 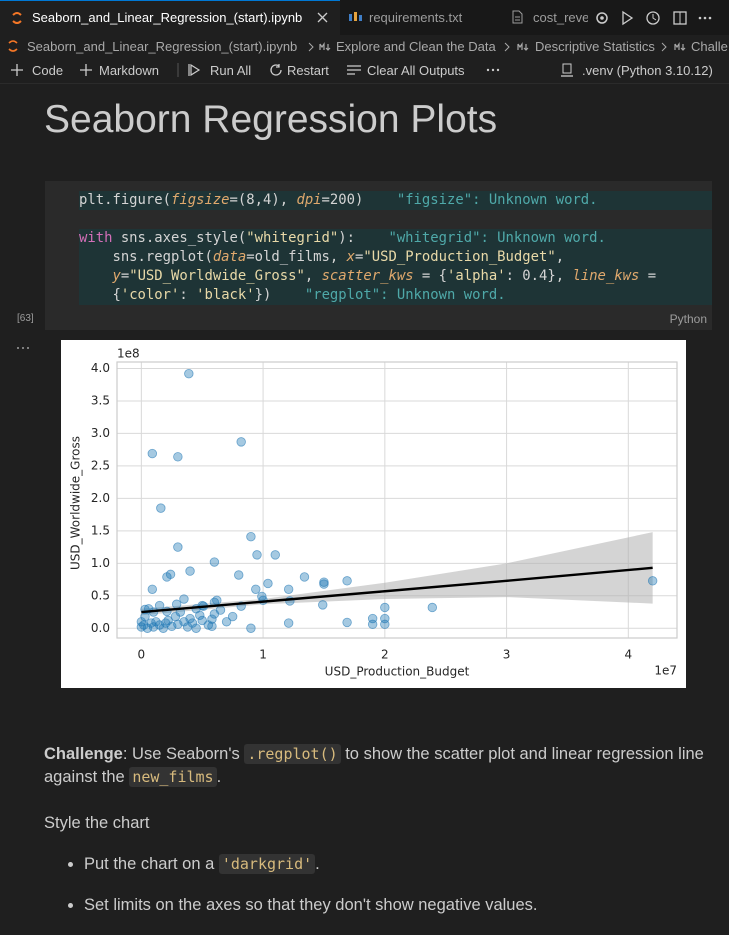 I want to click on inline-code: new_films, so click(x=173, y=777).